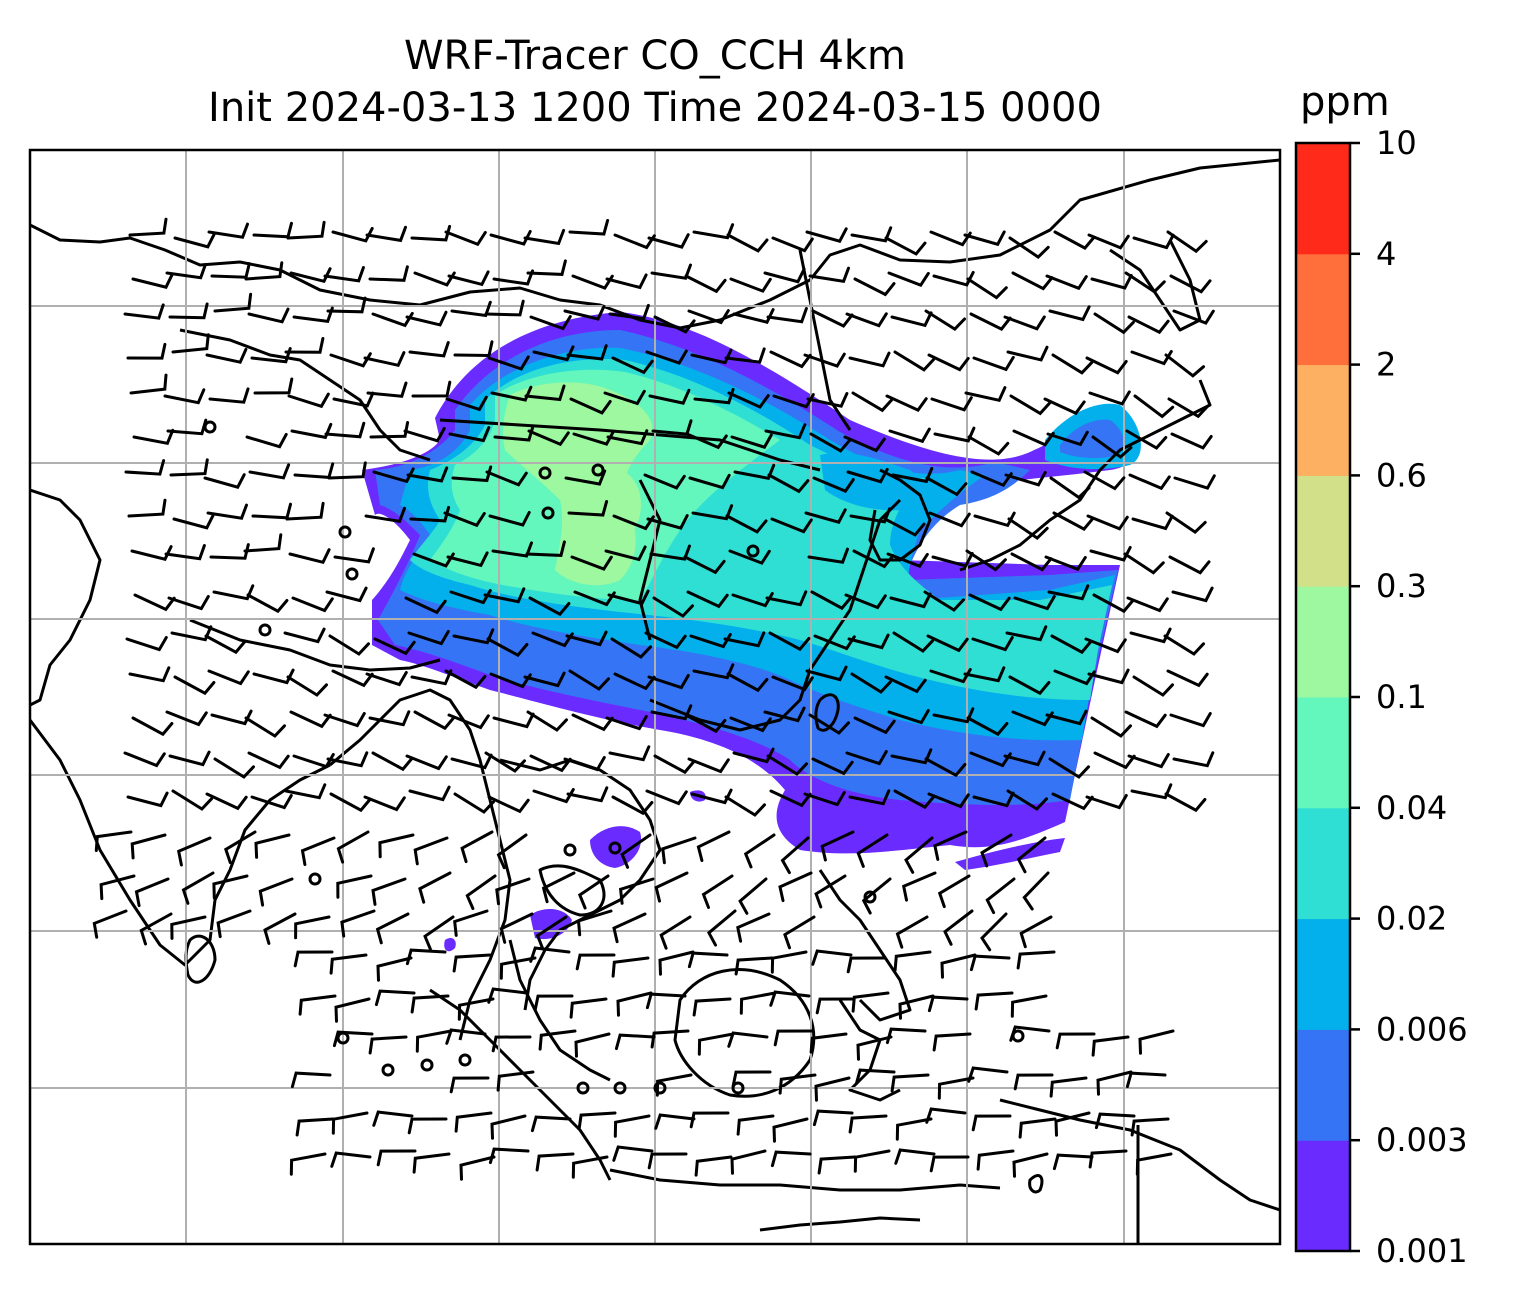  I want to click on calm-wind-marker, so click(345, 532).